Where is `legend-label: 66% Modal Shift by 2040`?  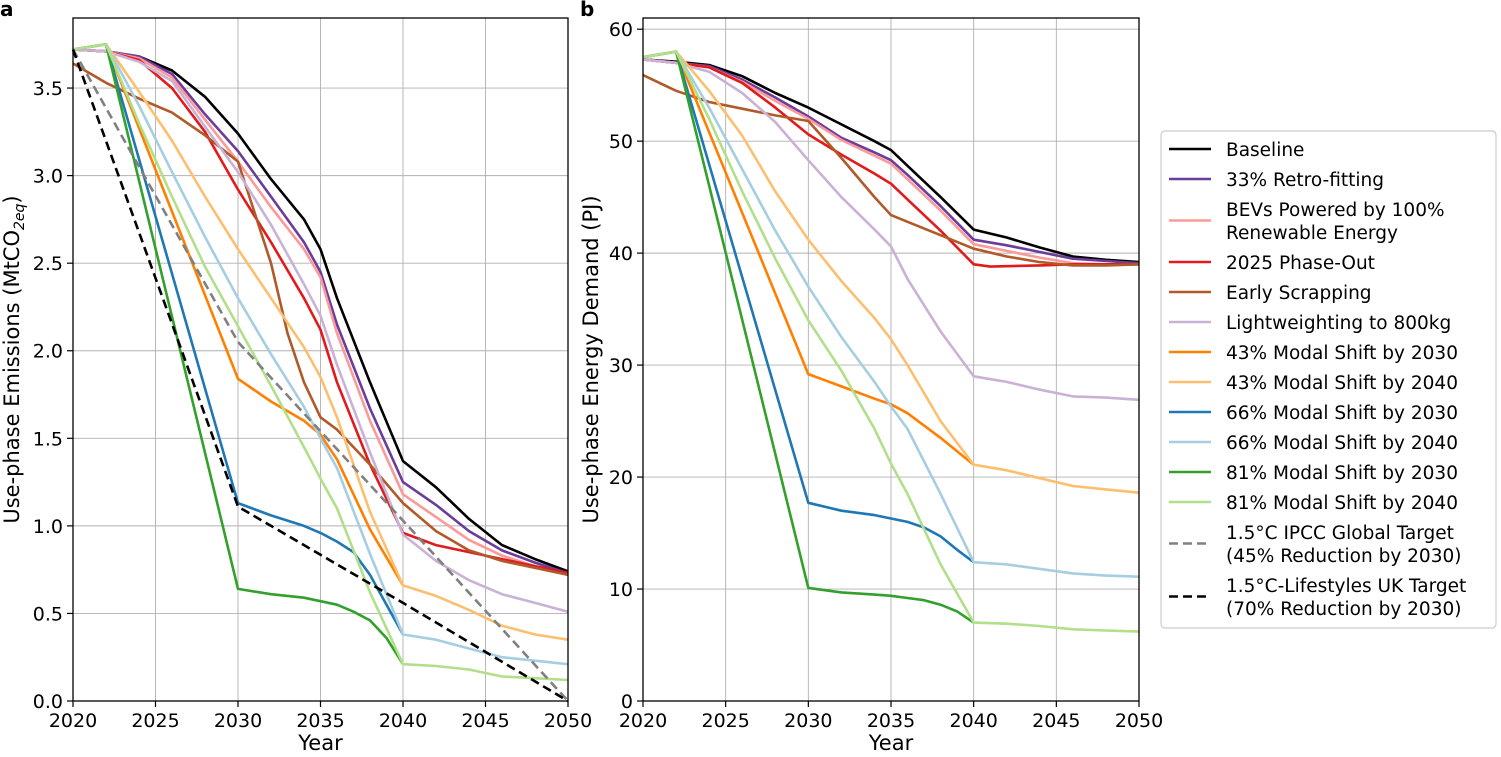
legend-label: 66% Modal Shift by 2040 is located at coordinates (1342, 443).